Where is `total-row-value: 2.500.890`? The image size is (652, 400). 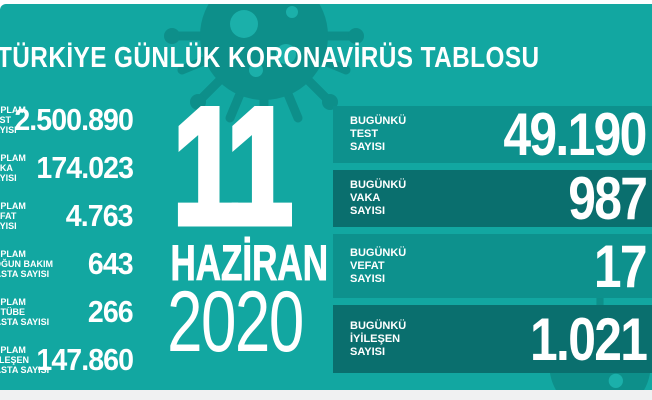
total-row-value: 2.500.890 is located at coordinates (74, 119).